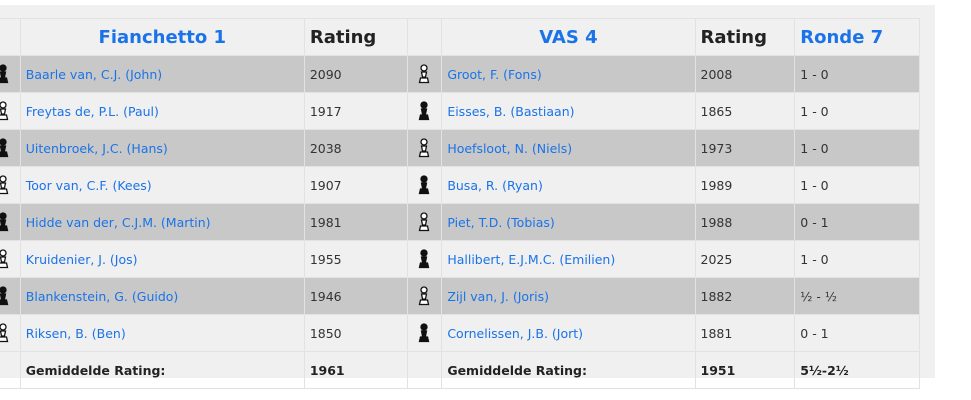 The image size is (971, 400). What do you see at coordinates (857, 296) in the screenshot?
I see `board-result: ½ - ½` at bounding box center [857, 296].